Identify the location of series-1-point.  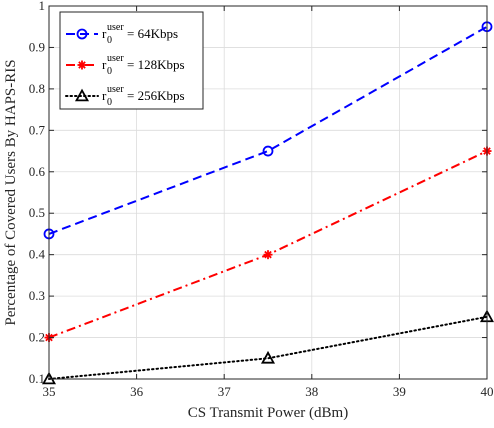
(268, 151).